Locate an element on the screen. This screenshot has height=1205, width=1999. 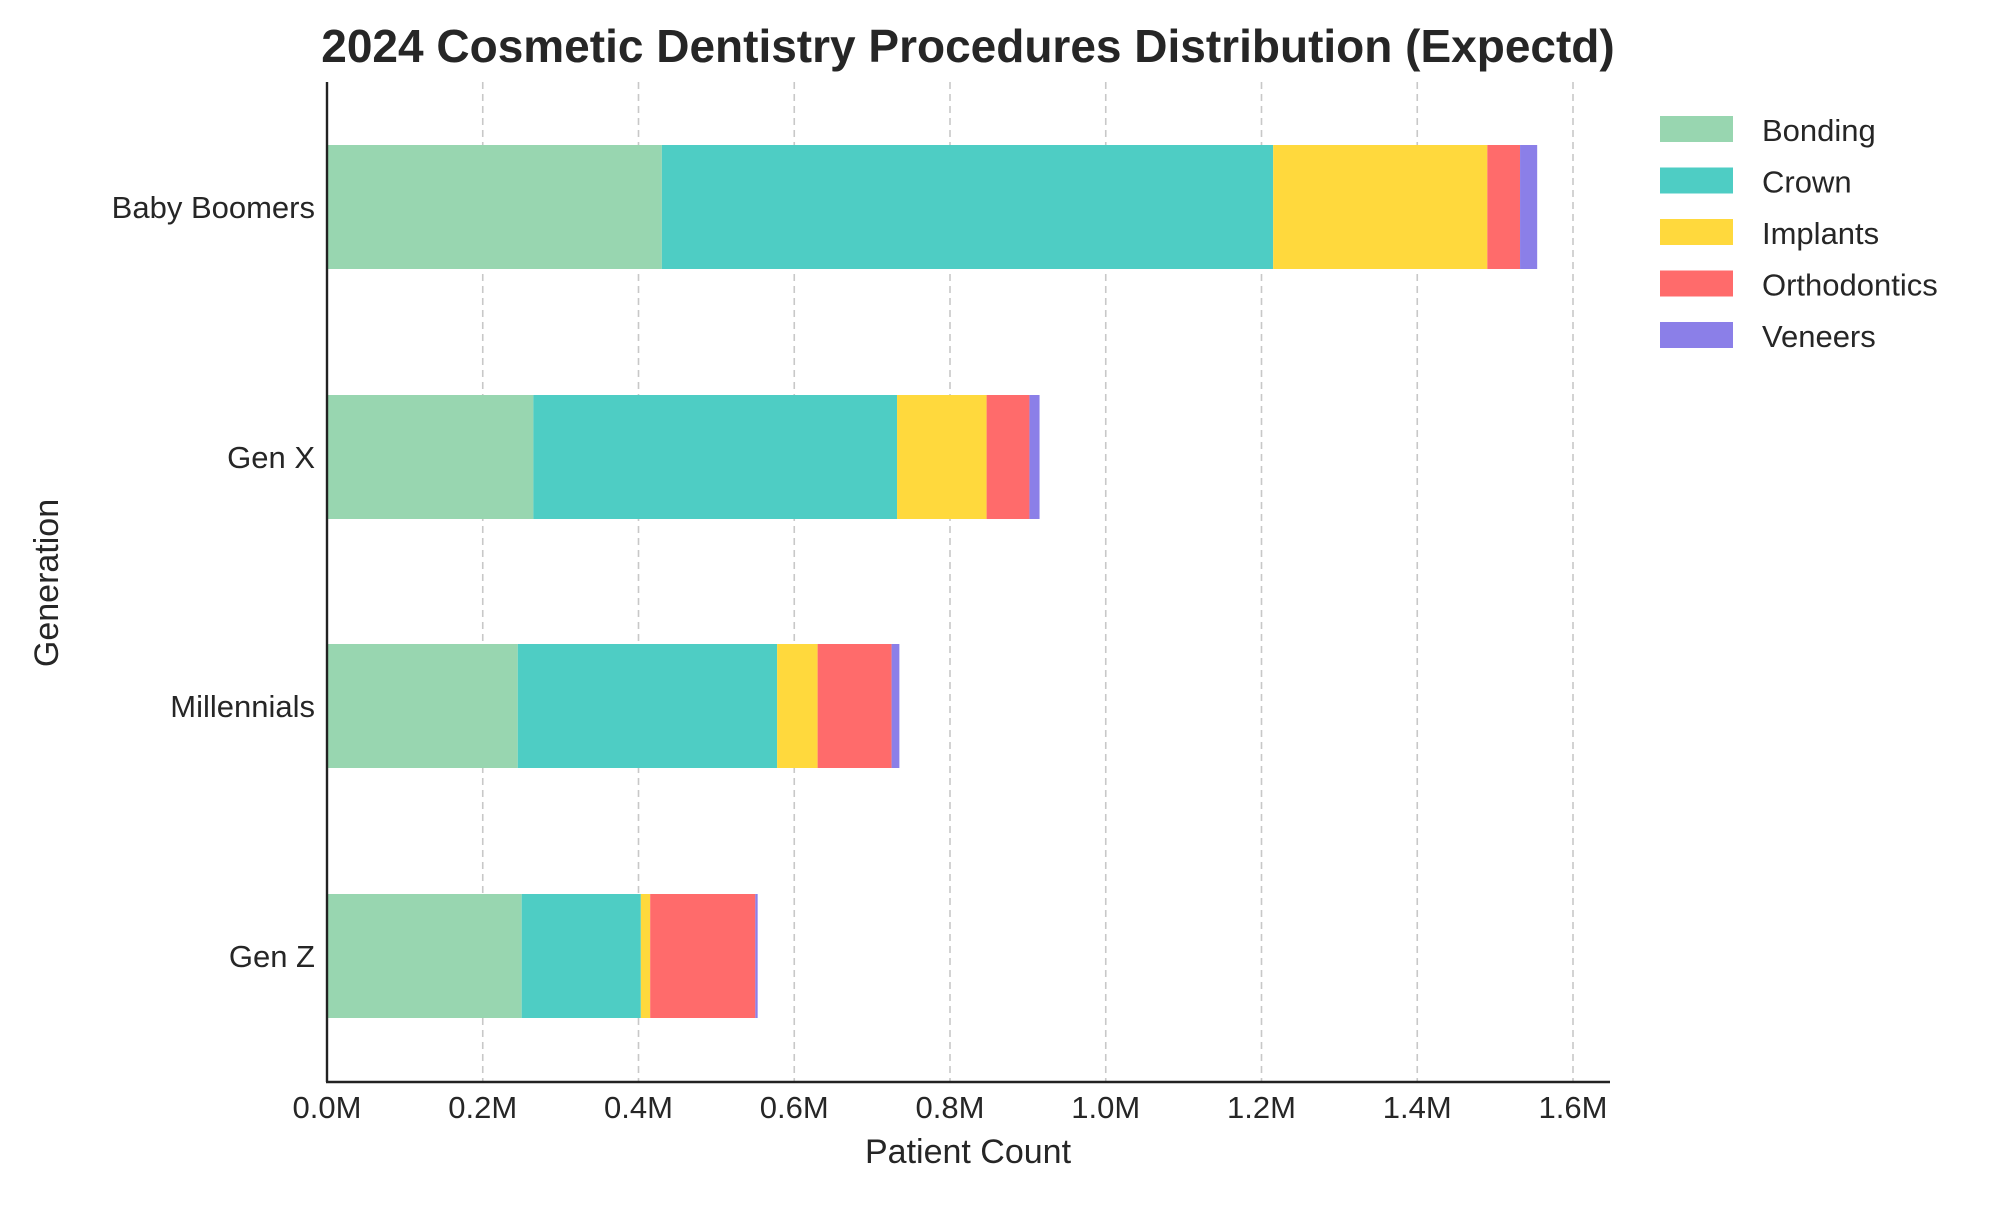
bar-orthodontics-baby-boomers is located at coordinates (1504, 207).